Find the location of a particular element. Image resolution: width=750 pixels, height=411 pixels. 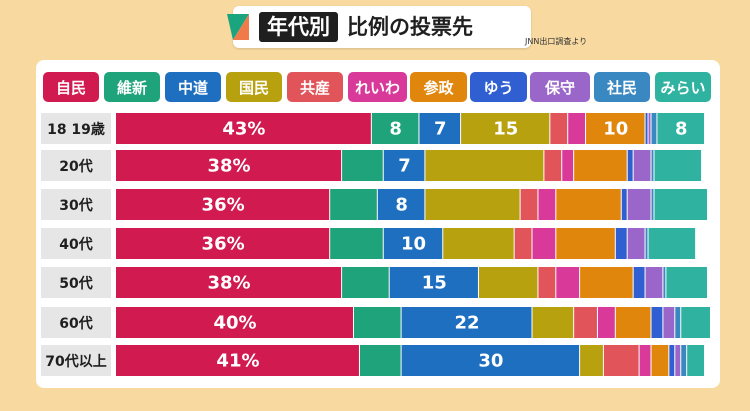

row-label-0: 18 19歳 is located at coordinates (76, 128).